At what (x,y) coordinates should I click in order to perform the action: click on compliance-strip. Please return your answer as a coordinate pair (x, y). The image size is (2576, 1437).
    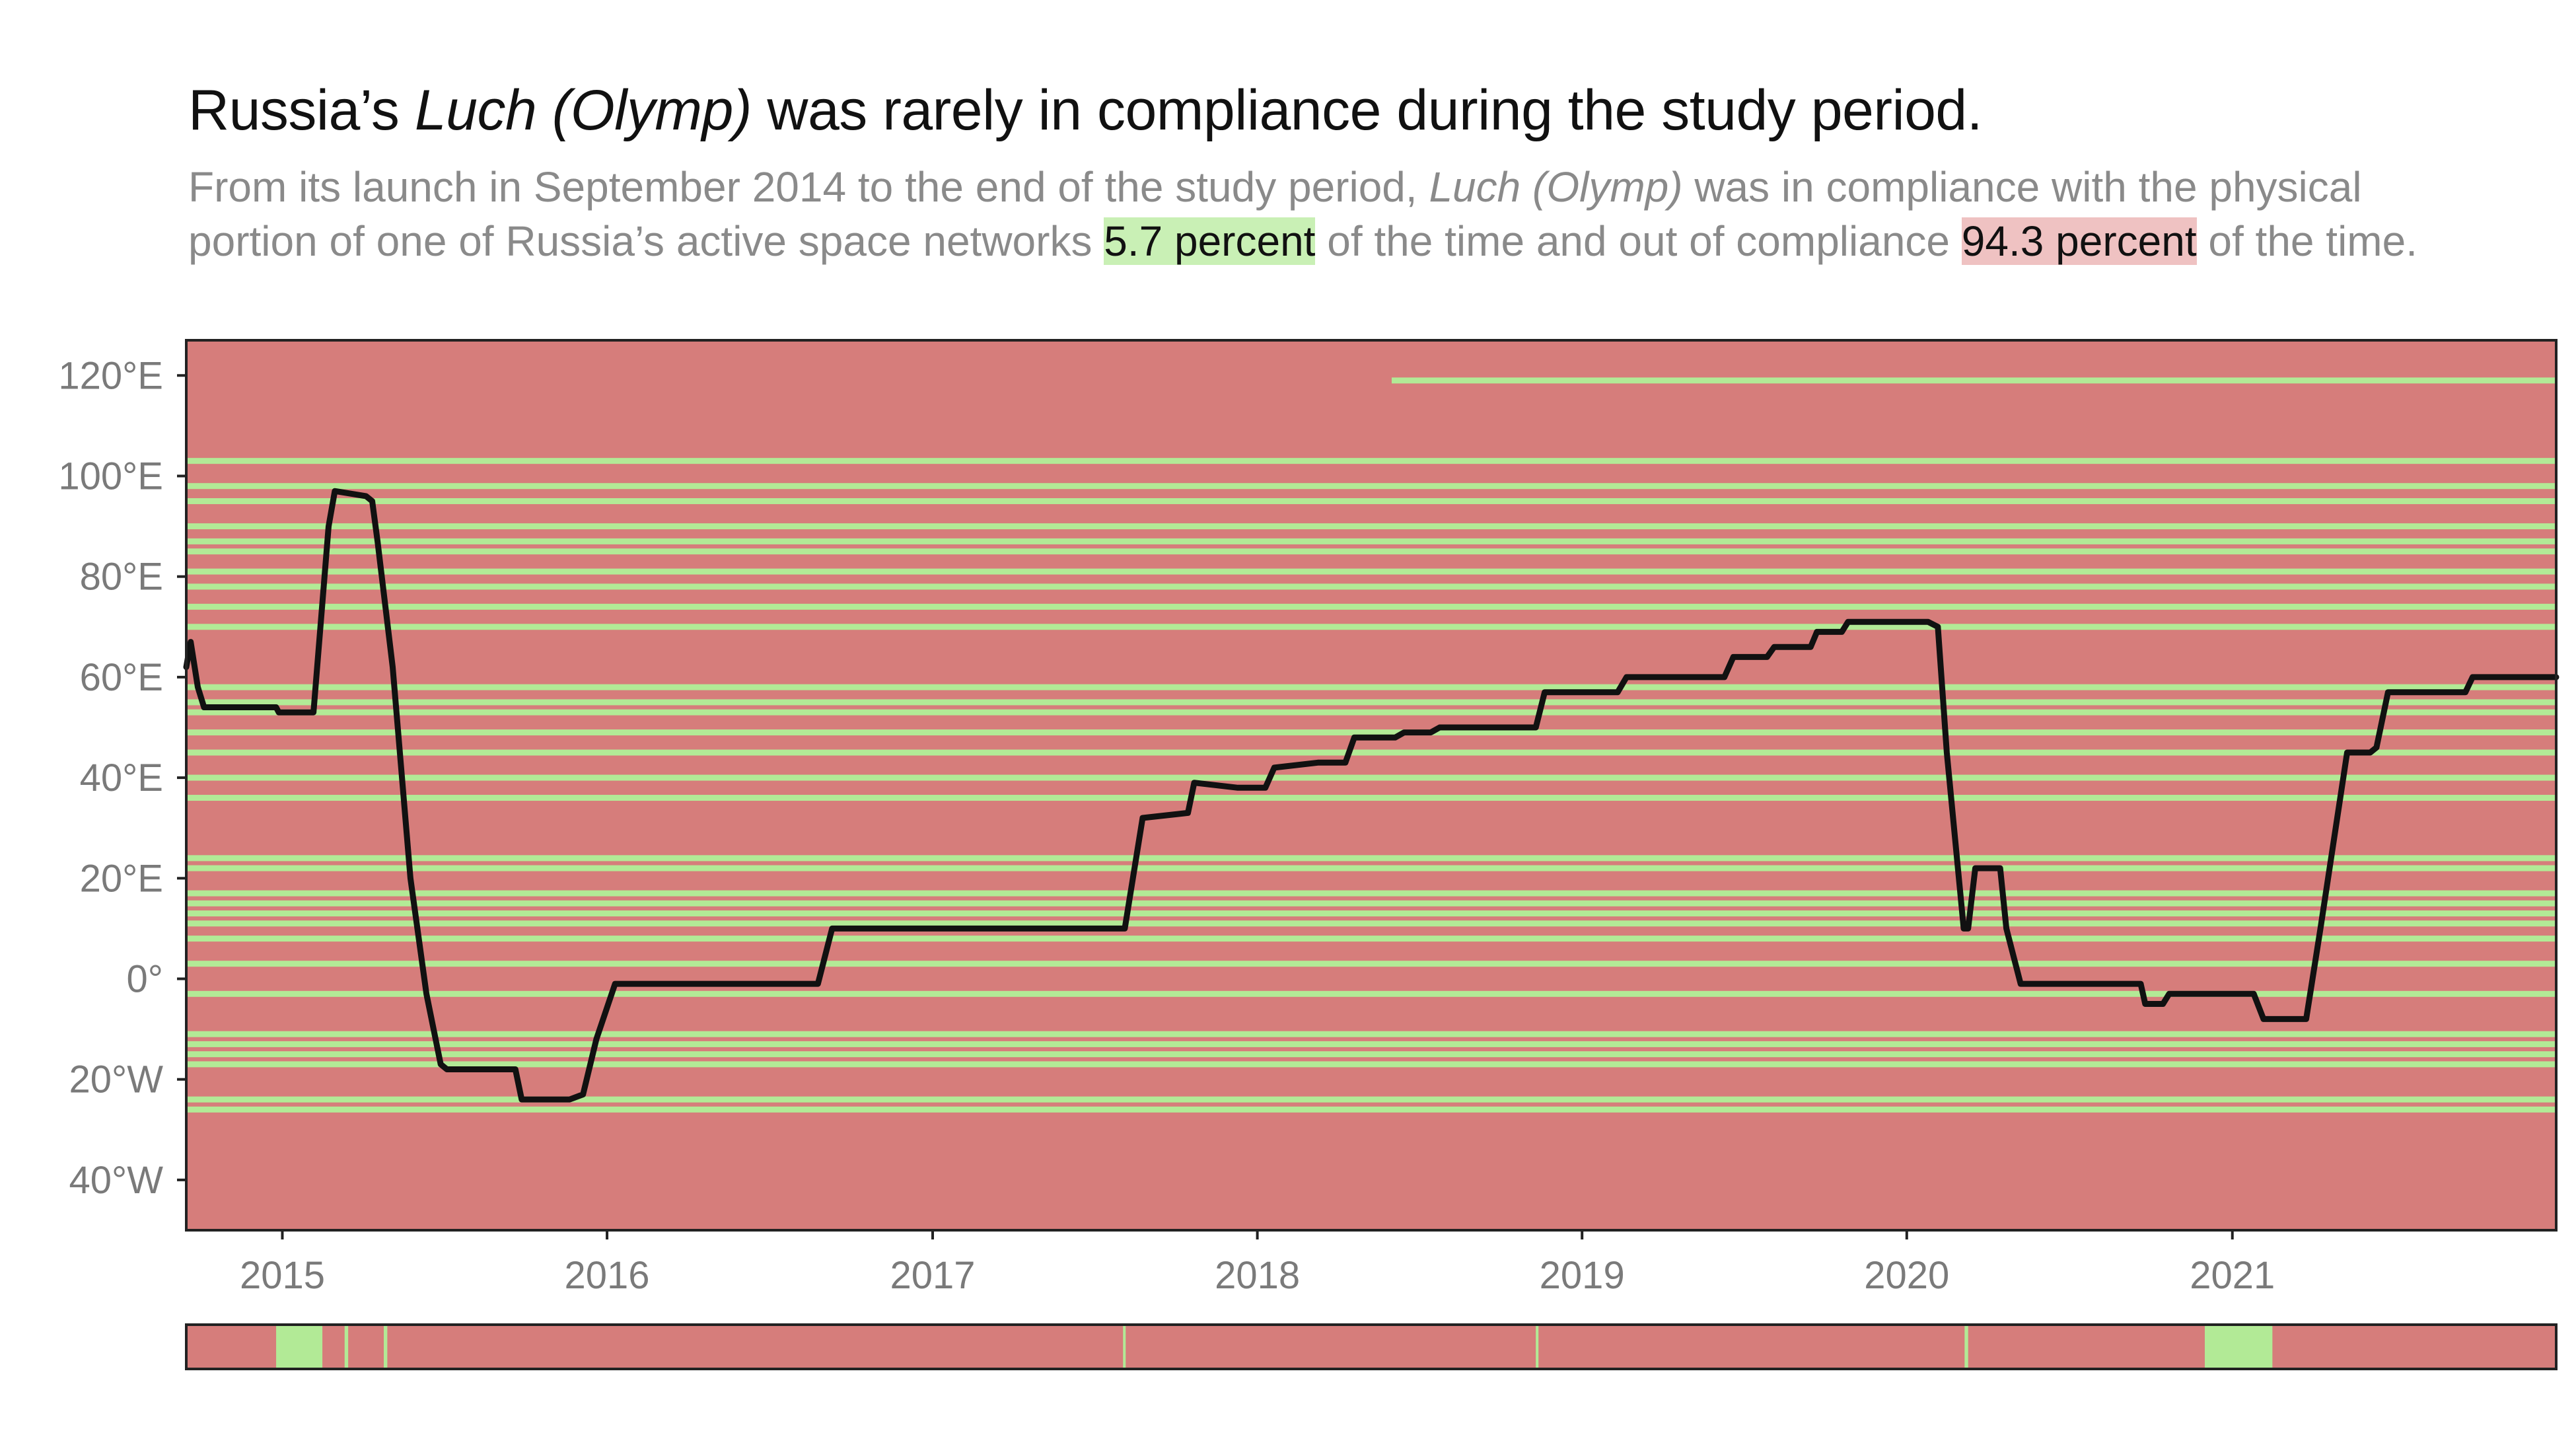
    Looking at the image, I should click on (1372, 1346).